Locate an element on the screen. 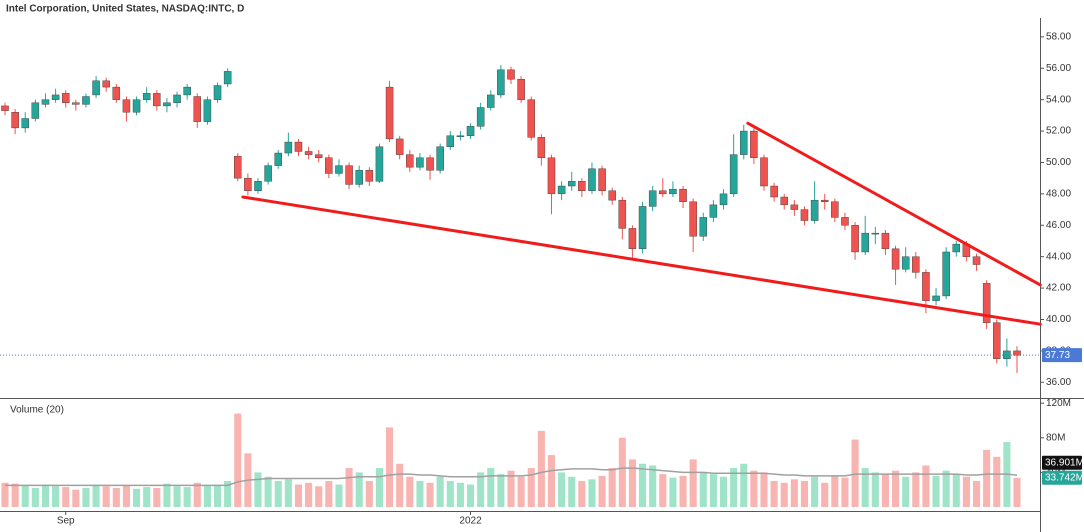 Image resolution: width=1084 pixels, height=532 pixels. volume-ma-line is located at coordinates (511, 477).